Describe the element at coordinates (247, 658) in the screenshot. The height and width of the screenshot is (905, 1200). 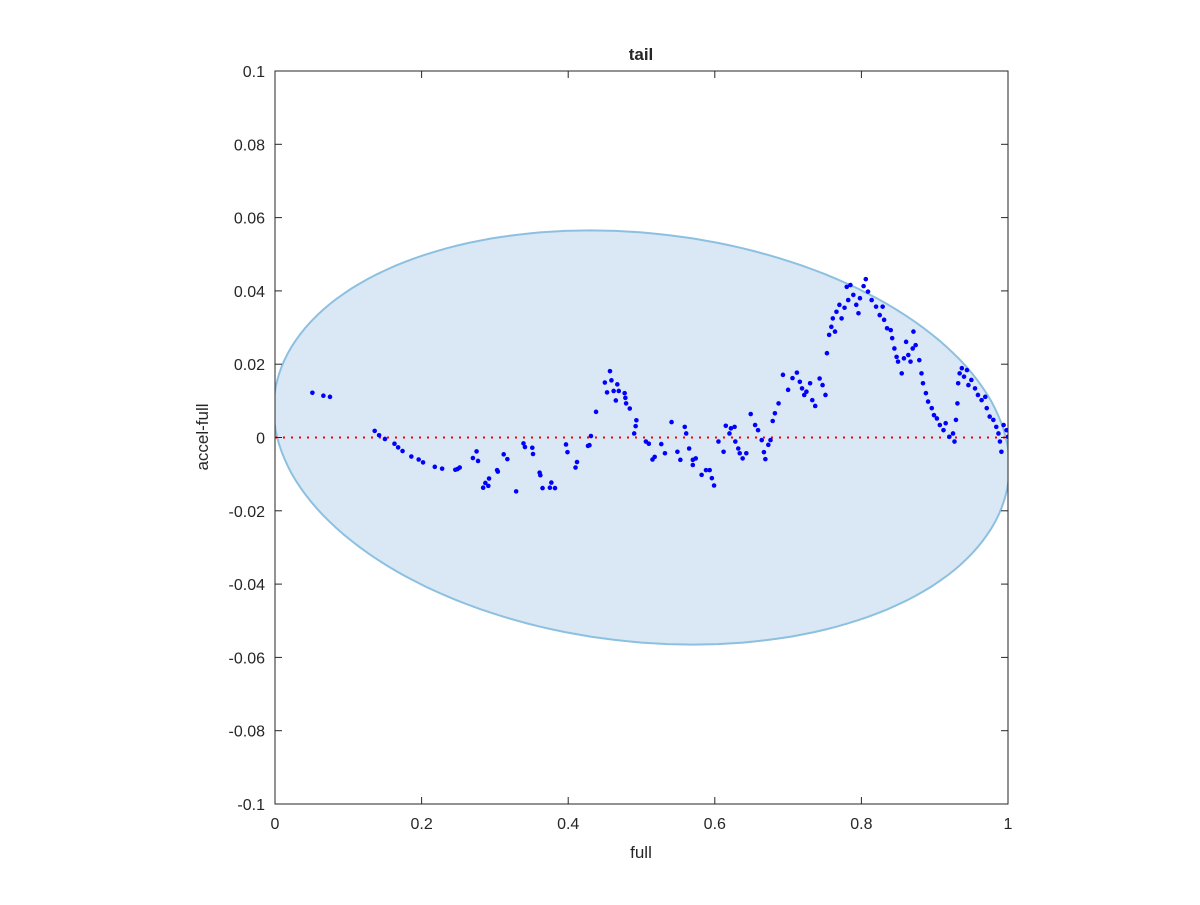
I see `y-tick-label: -0.06` at that location.